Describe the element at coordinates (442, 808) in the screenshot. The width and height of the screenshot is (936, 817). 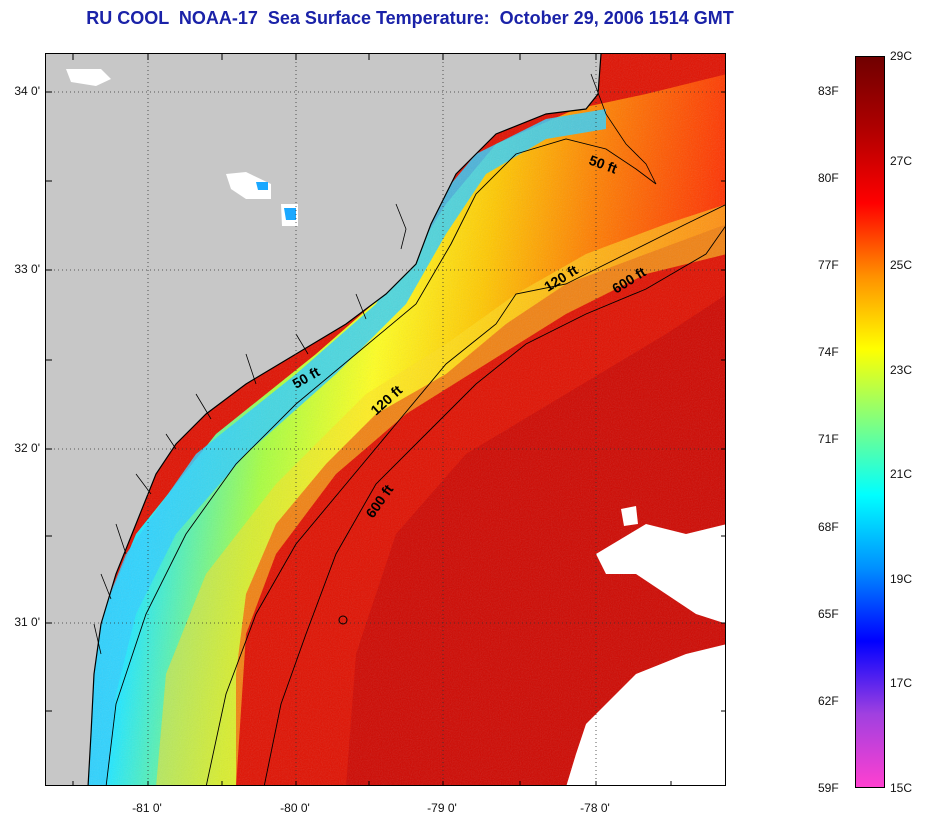
I see `lon-label-79: -79 0'` at that location.